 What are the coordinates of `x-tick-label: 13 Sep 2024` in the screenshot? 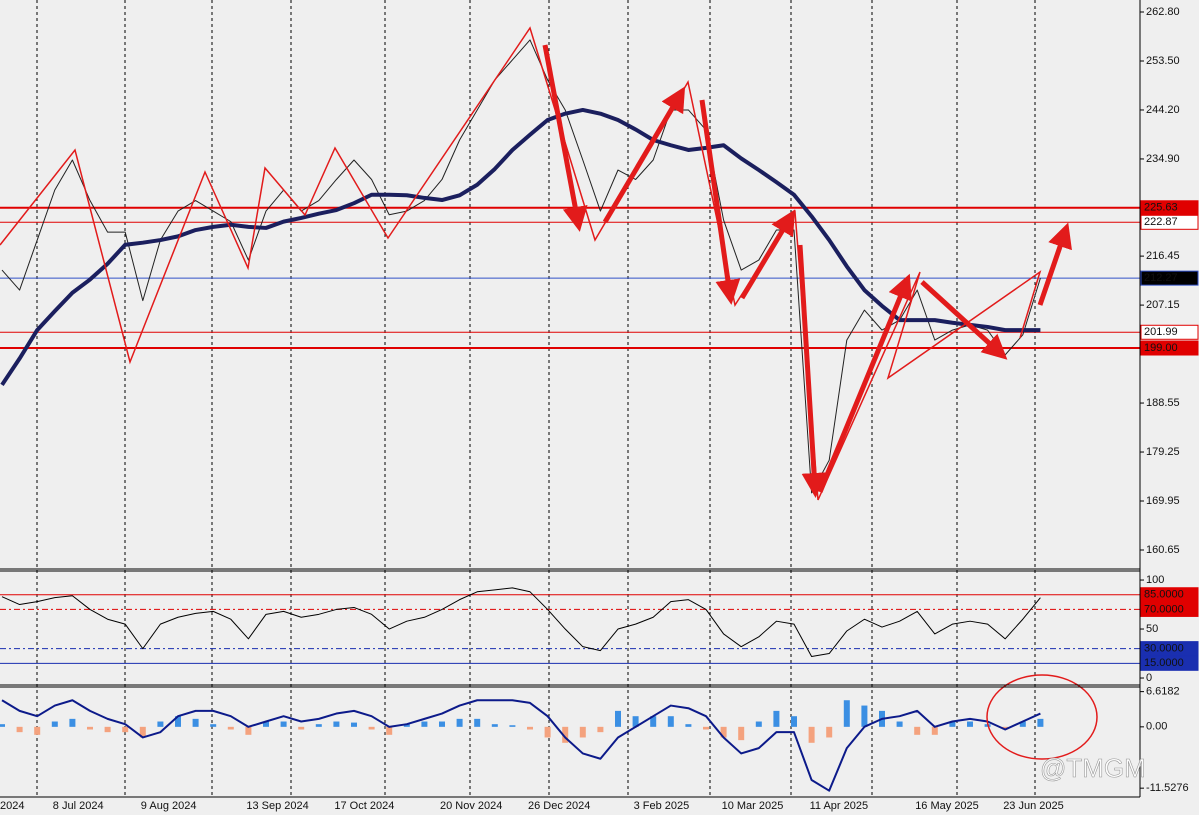 It's located at (277, 806).